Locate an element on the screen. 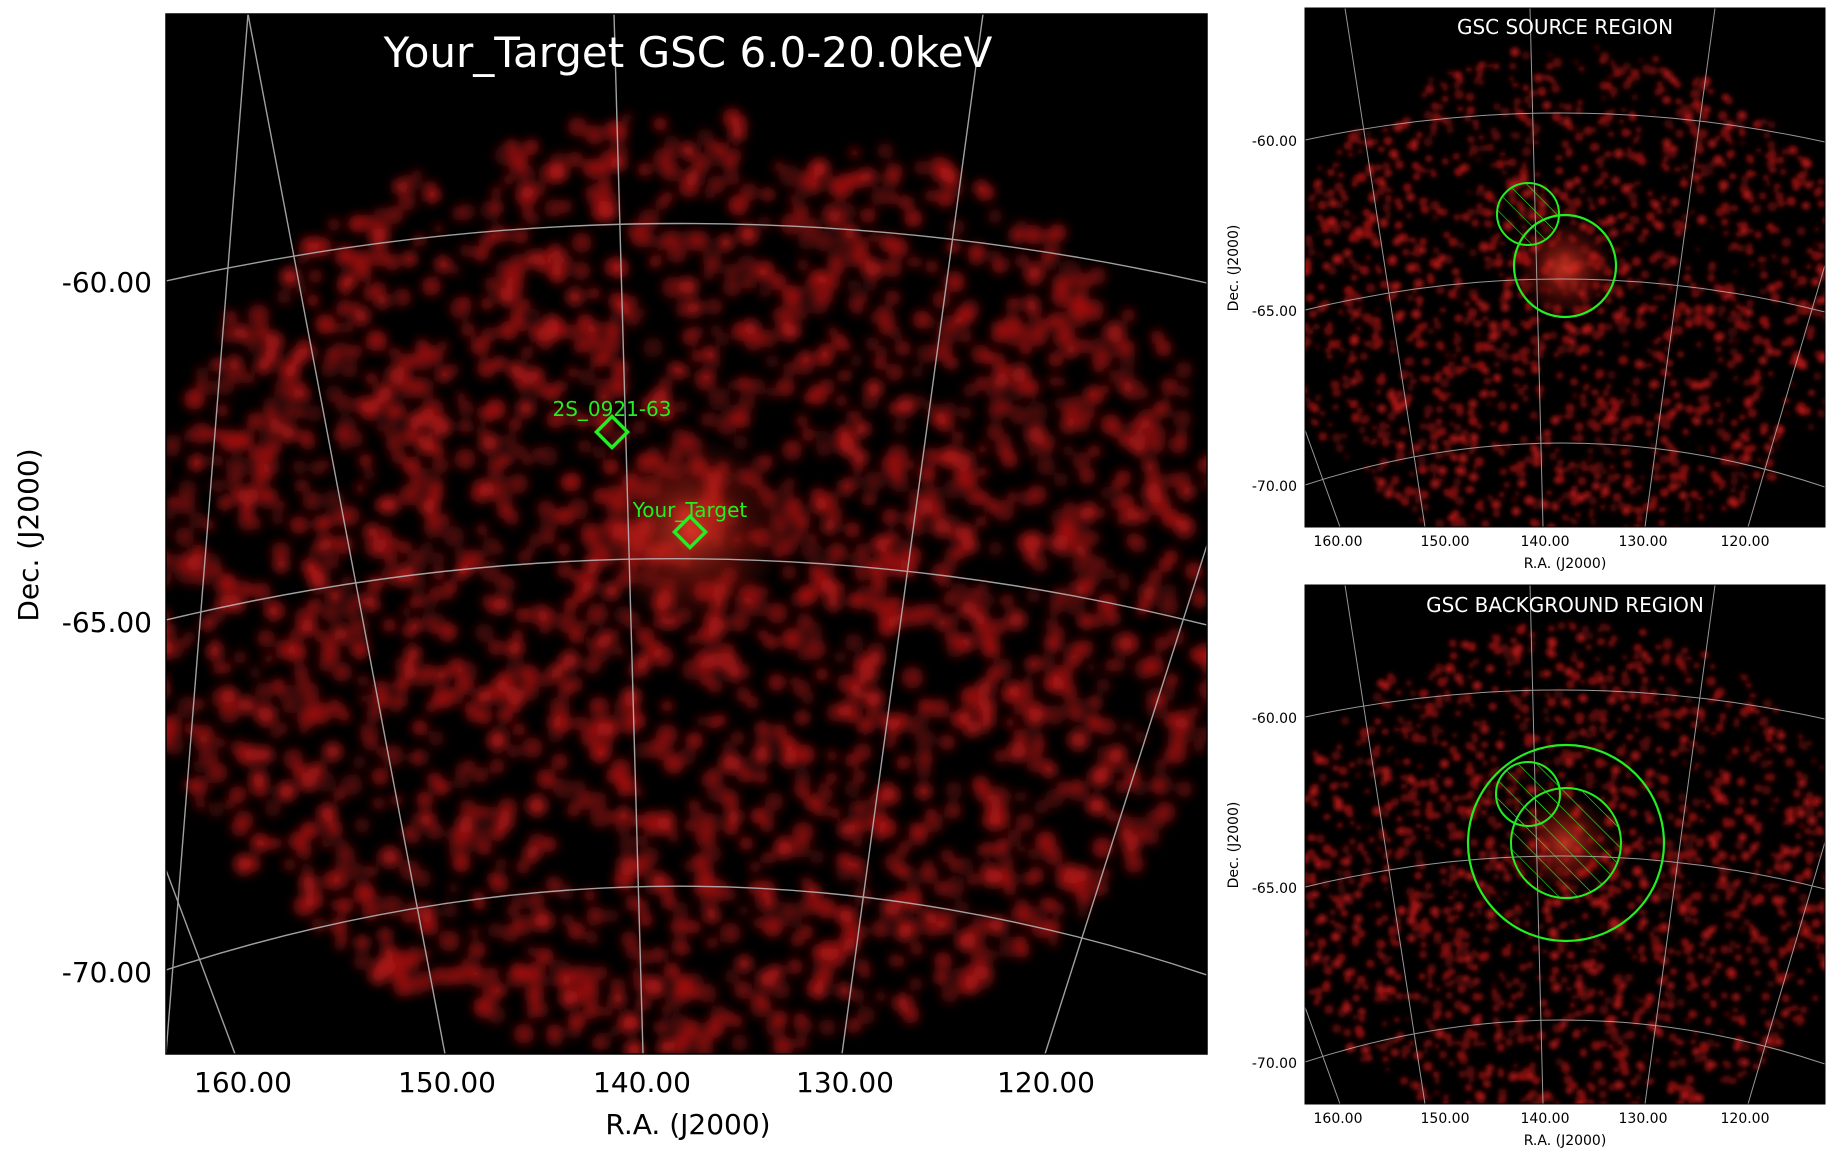  source-x-axis-label: R.A. (J2000) is located at coordinates (1565, 564).